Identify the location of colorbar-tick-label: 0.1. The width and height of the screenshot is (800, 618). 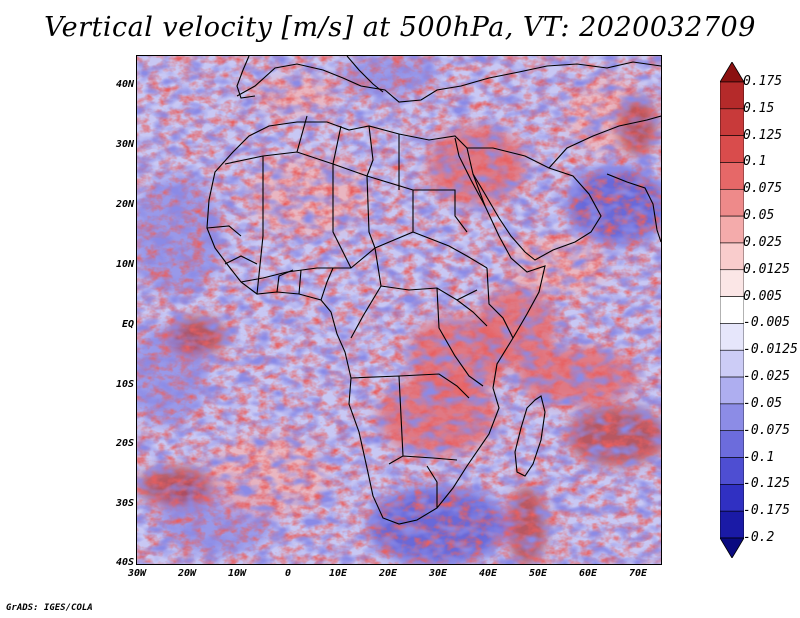
(755, 162).